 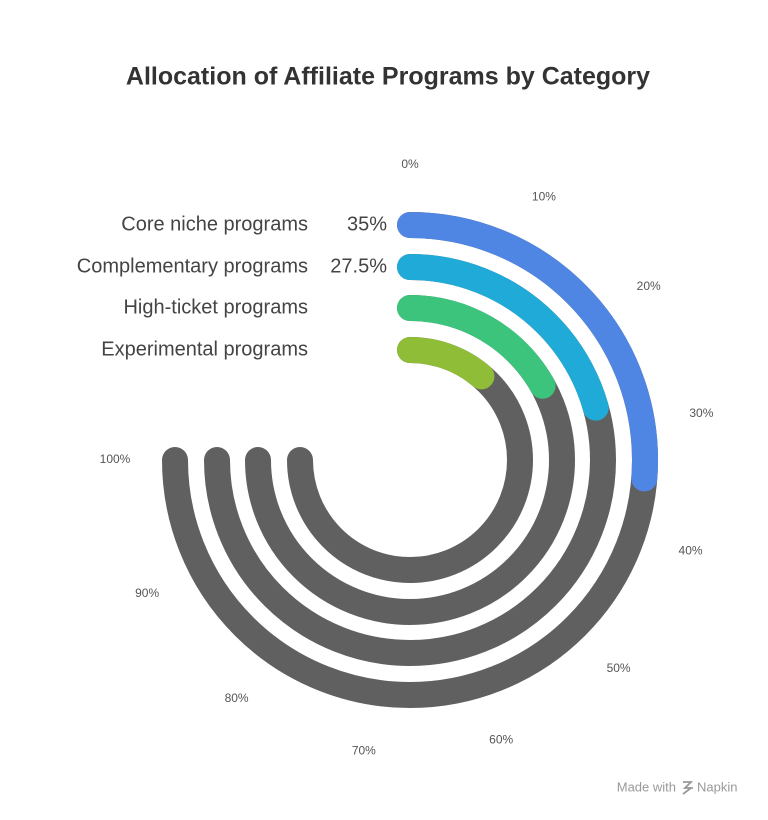 What do you see at coordinates (115, 459) in the screenshot?
I see `tick-label: 100%` at bounding box center [115, 459].